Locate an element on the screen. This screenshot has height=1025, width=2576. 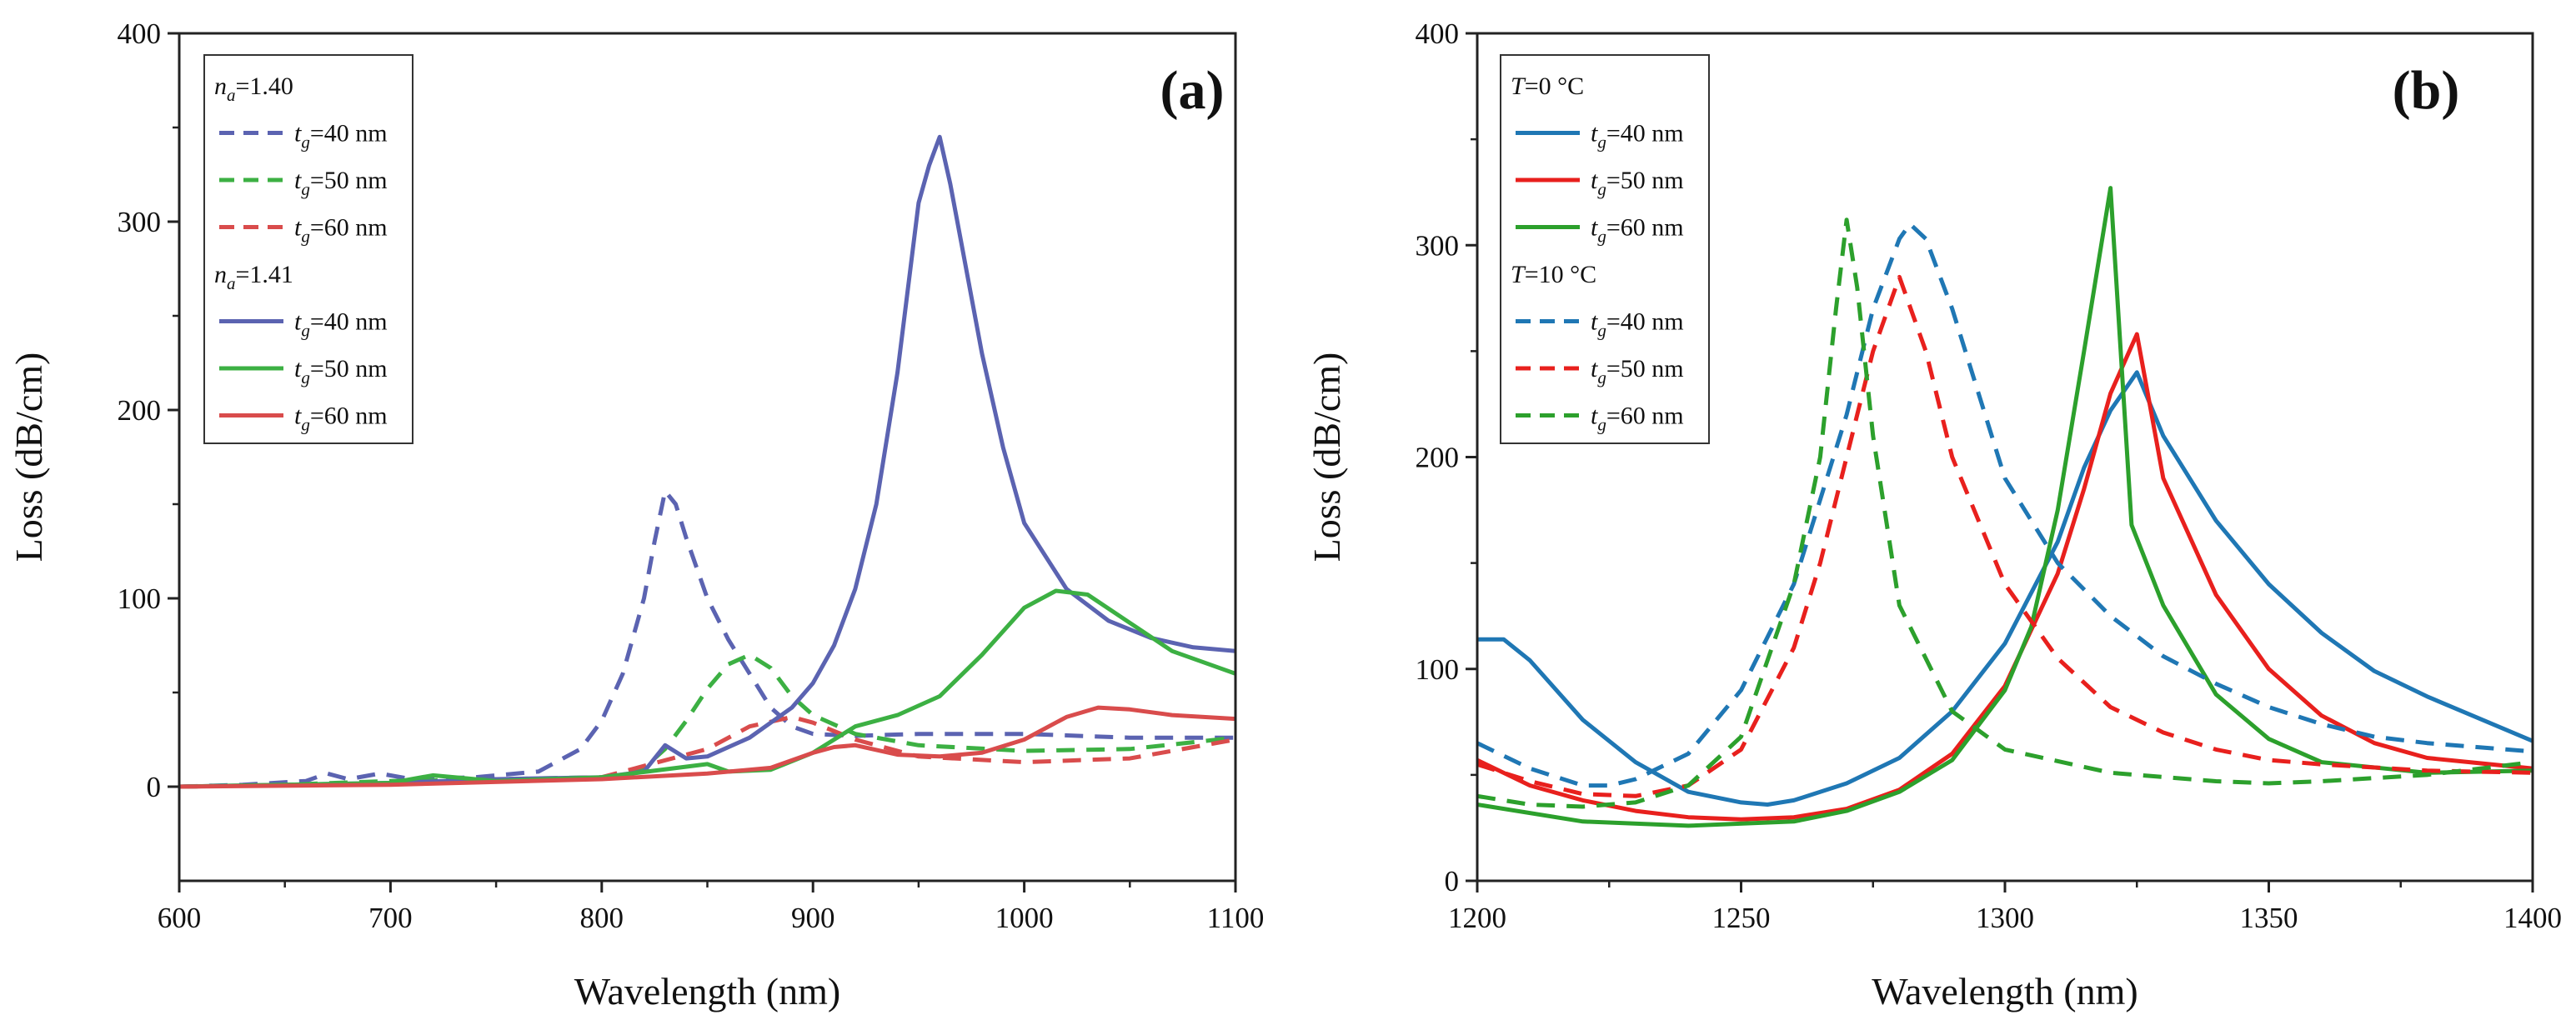
x-tick-label: 1400 is located at coordinates (2532, 918).